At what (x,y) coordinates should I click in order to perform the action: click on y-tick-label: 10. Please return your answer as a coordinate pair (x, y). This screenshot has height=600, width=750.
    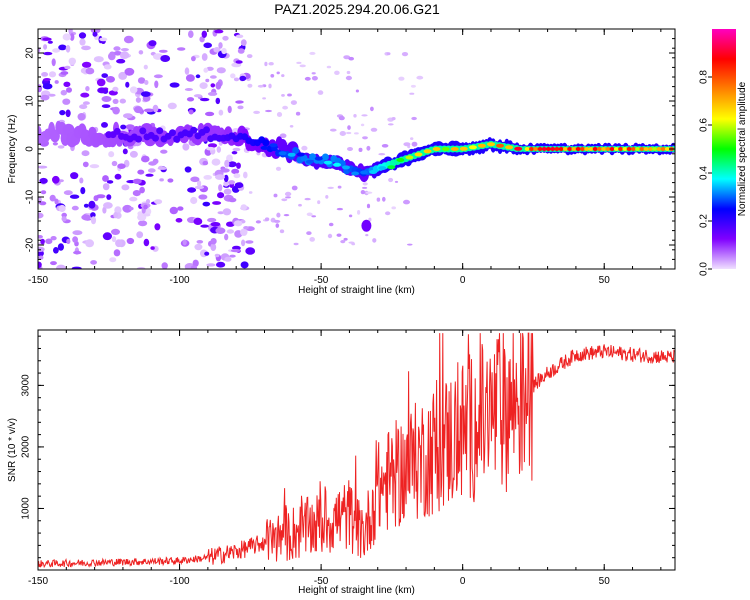
    Looking at the image, I should click on (30, 101).